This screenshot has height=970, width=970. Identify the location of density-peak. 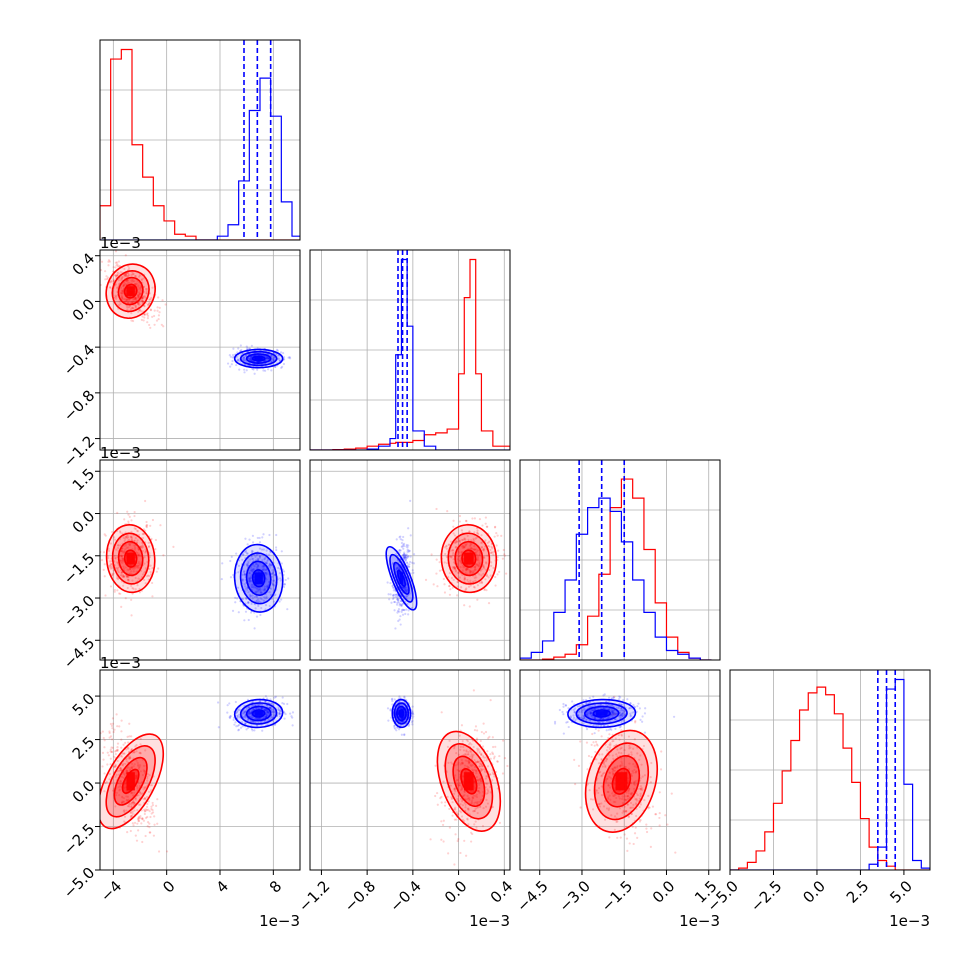
(469, 558).